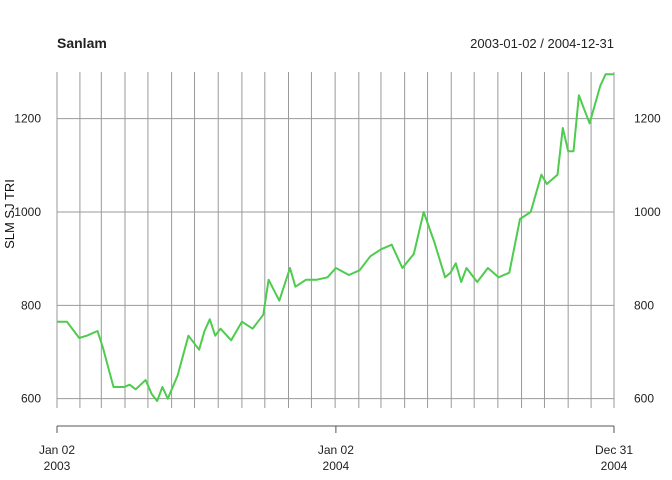 The height and width of the screenshot is (480, 672). Describe the element at coordinates (647, 212) in the screenshot. I see `y-tick-label-right: 1000` at that location.